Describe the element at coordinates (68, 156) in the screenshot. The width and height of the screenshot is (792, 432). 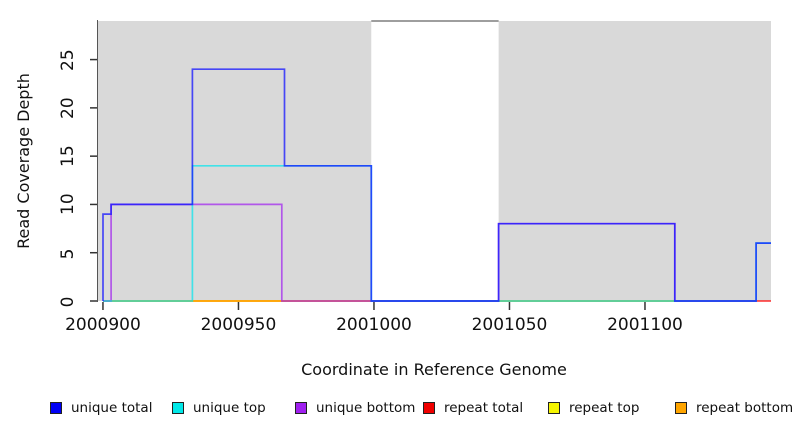
I see `y-tick-label: 15` at that location.